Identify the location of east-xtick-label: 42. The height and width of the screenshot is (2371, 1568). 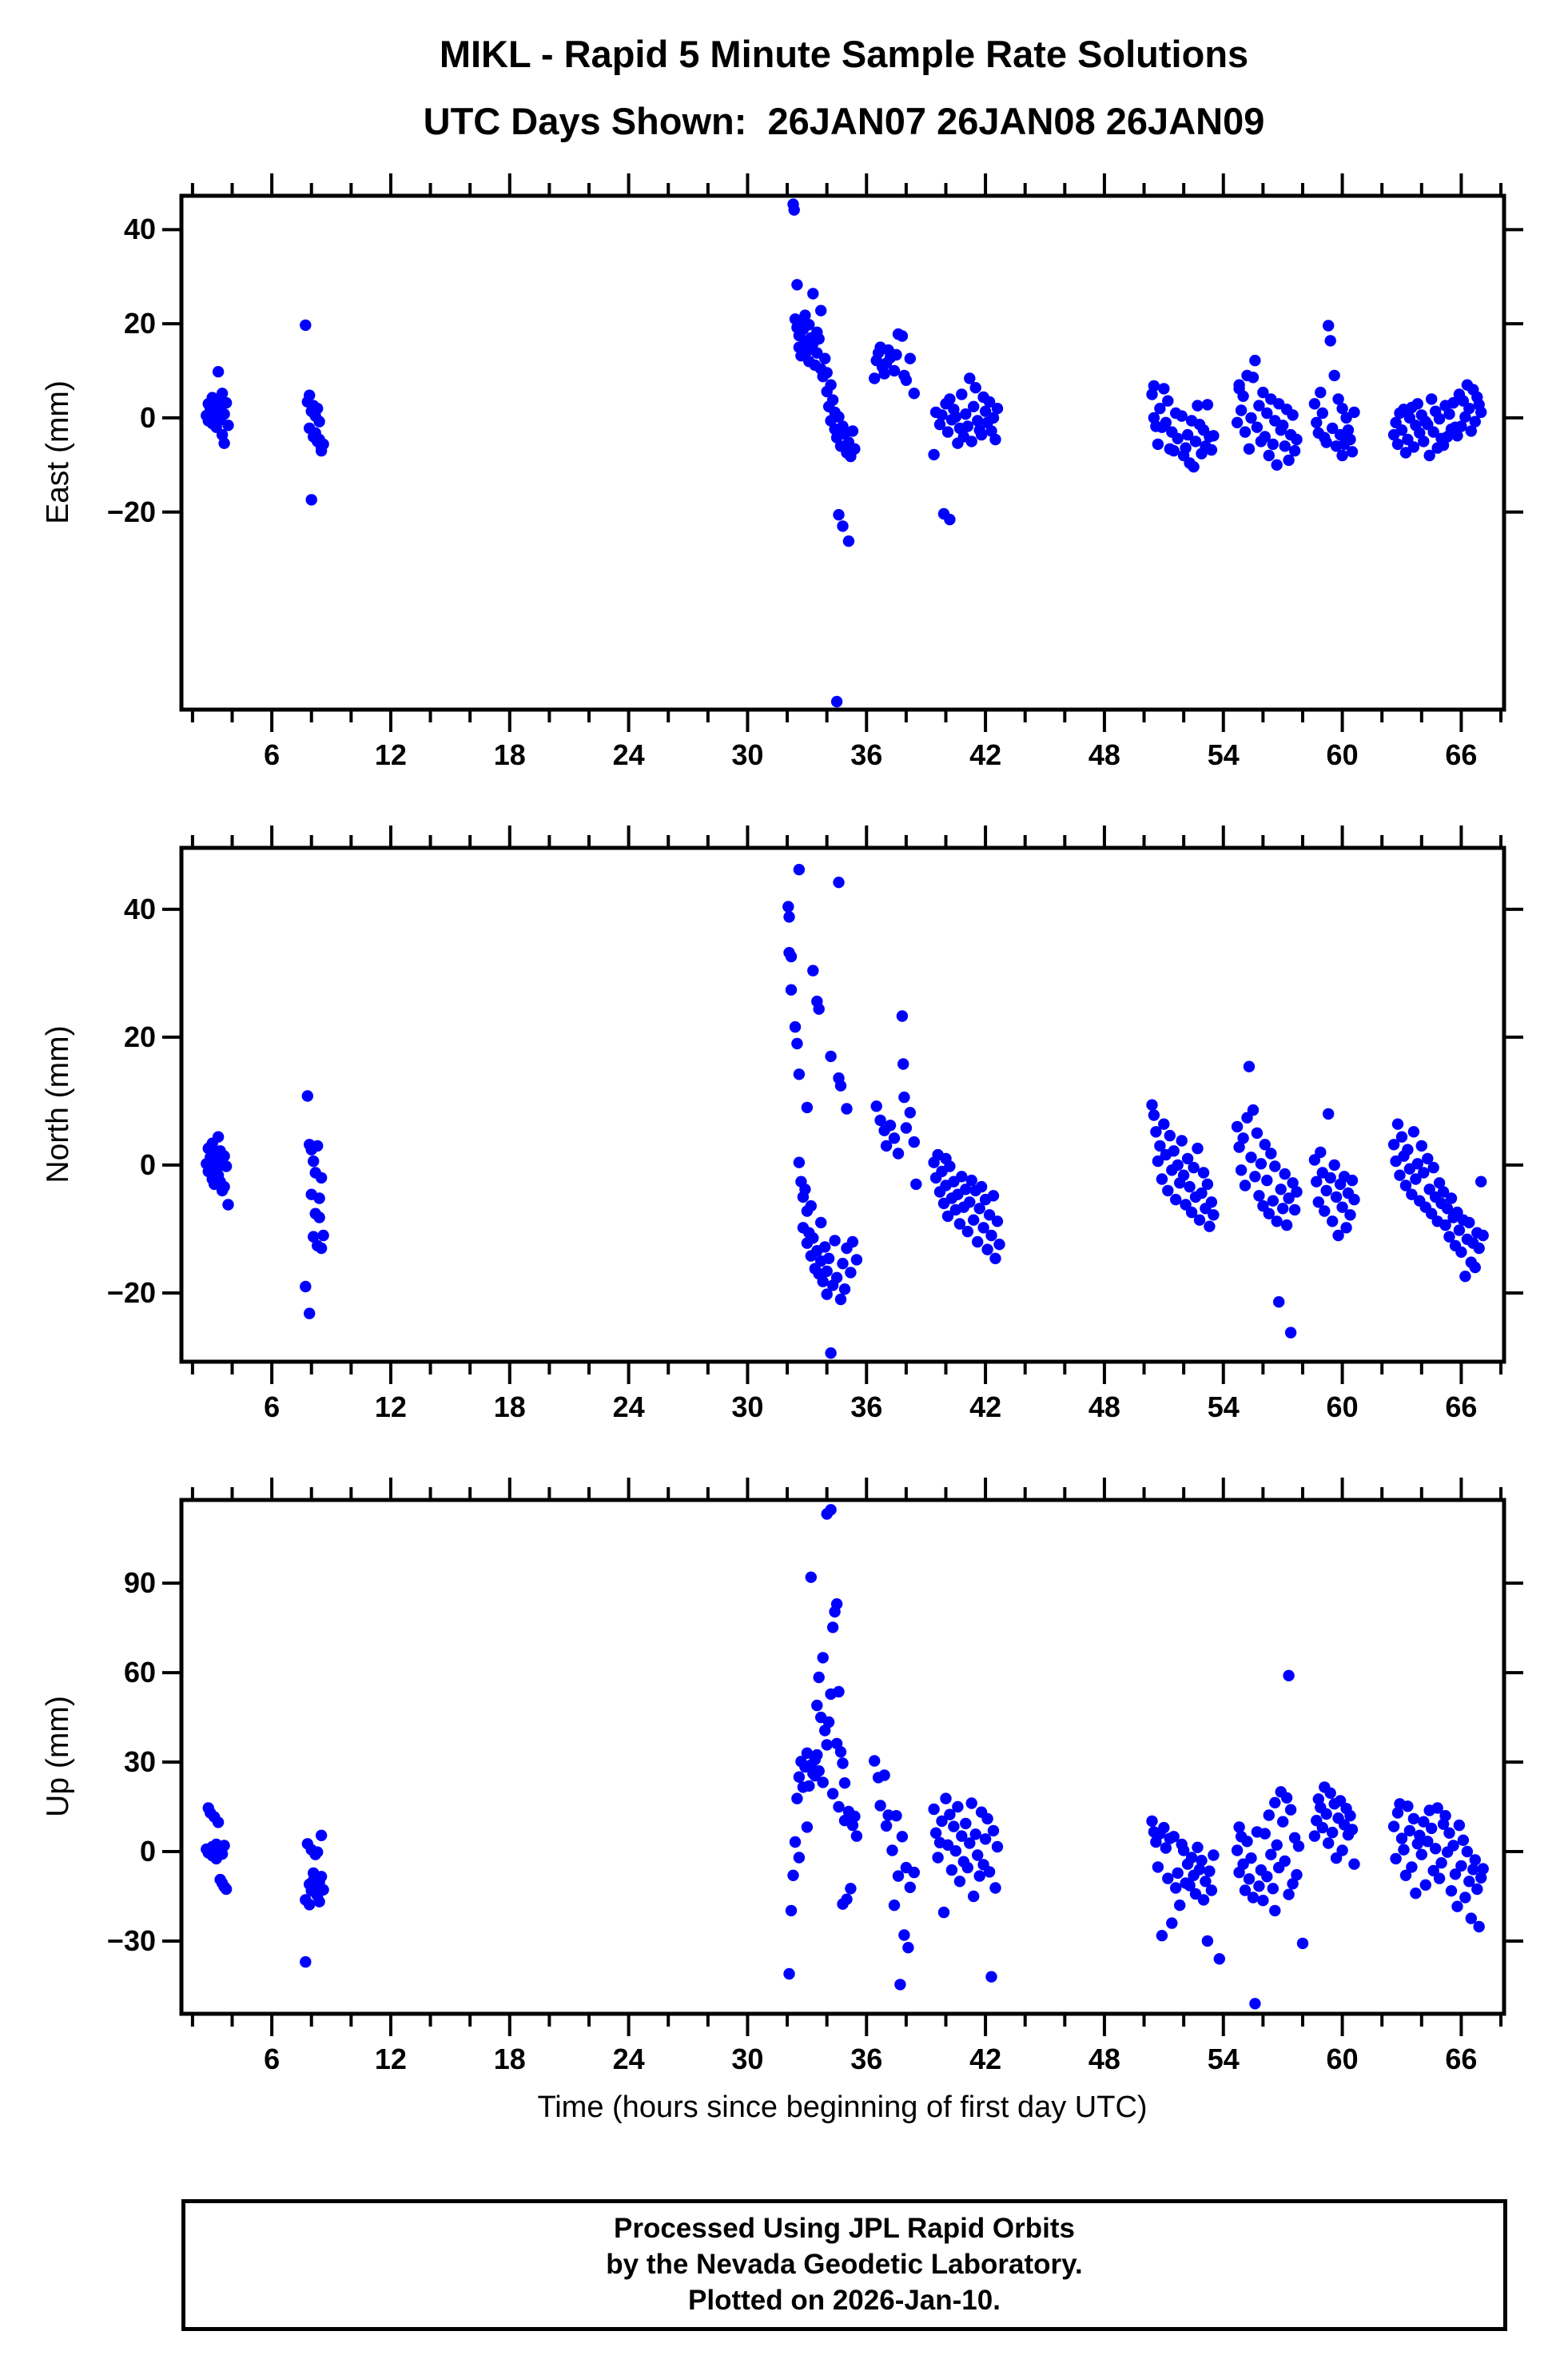
(985, 754).